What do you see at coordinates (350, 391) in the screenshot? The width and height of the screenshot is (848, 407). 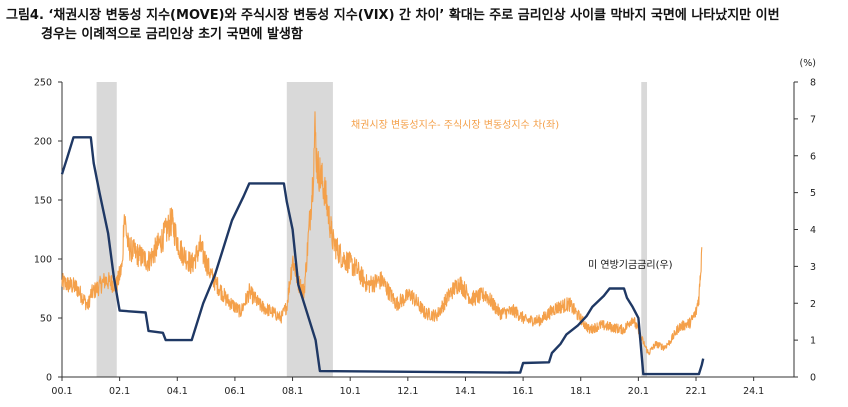 I see `x-tick-label: 10.1` at bounding box center [350, 391].